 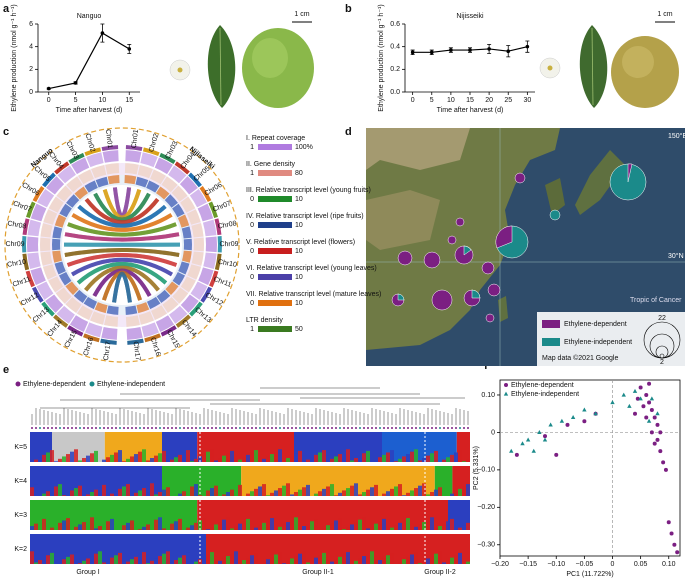 I want to click on chromosome-label: Chr17, so click(x=137, y=351).